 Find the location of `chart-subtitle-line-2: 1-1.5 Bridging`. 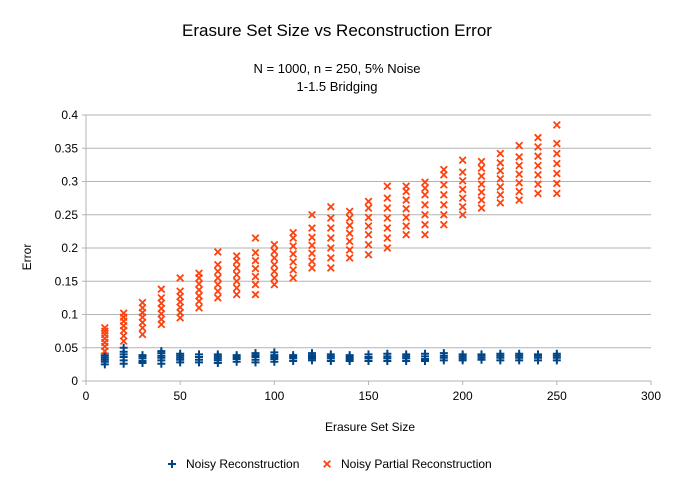

chart-subtitle-line-2: 1-1.5 Bridging is located at coordinates (337, 86).